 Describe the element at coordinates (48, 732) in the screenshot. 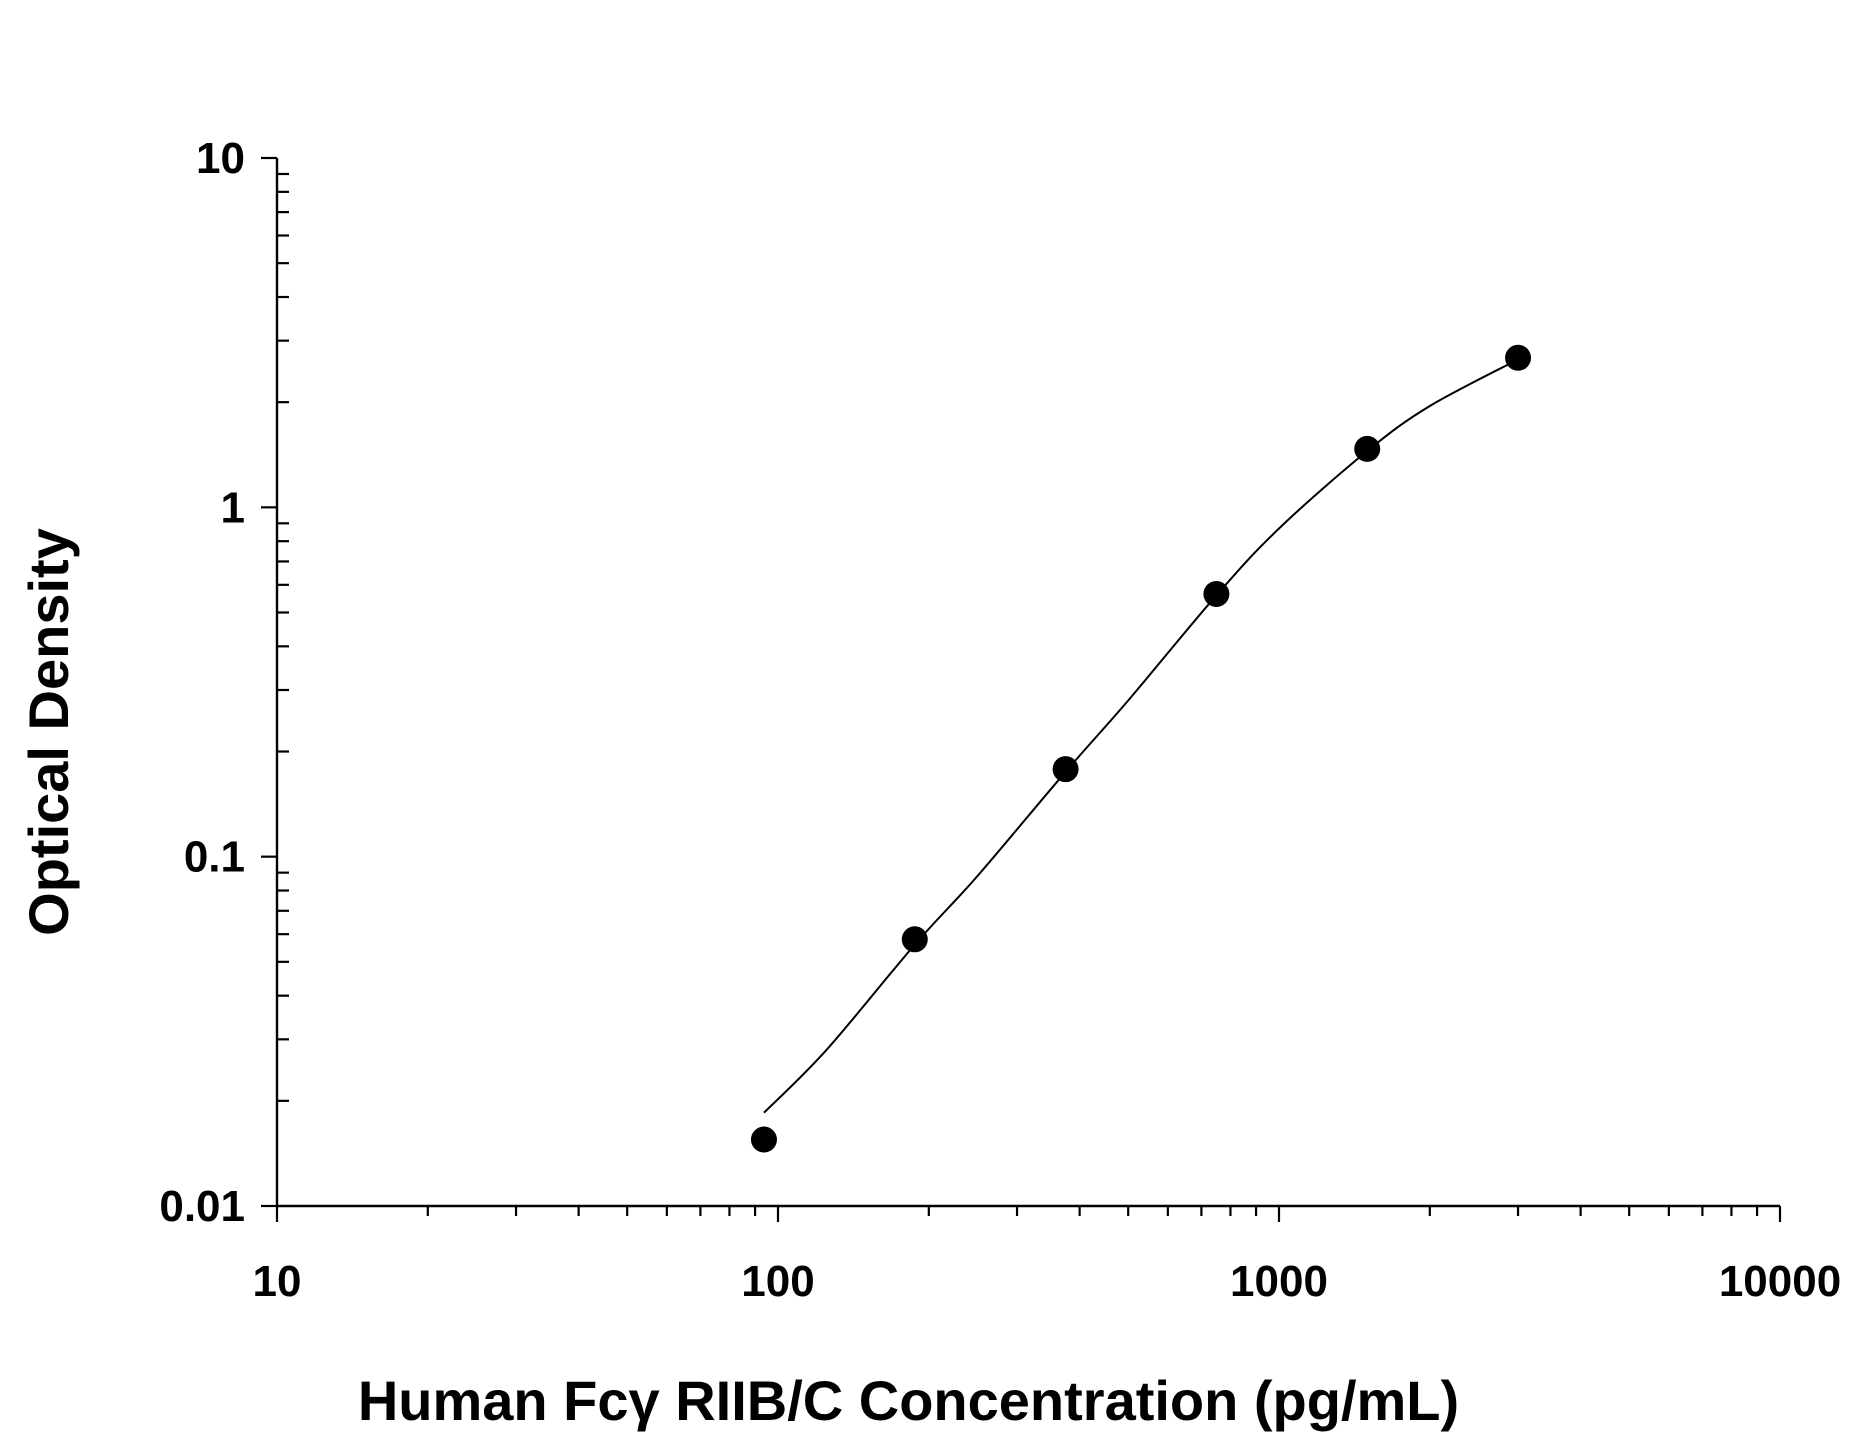

I see `y-axis-title: Optical Density` at that location.